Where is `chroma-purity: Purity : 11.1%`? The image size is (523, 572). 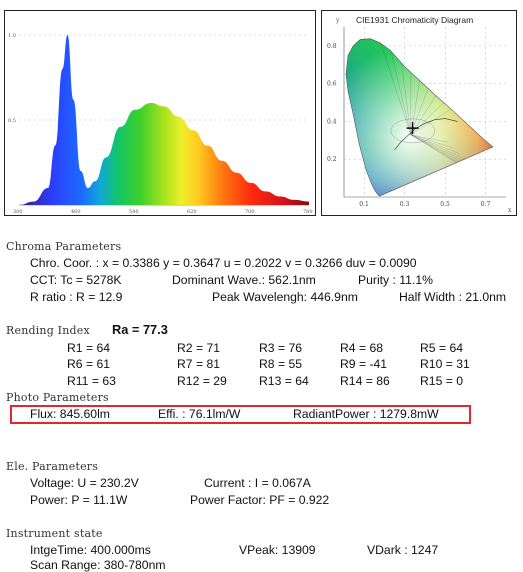 chroma-purity: Purity : 11.1% is located at coordinates (395, 280).